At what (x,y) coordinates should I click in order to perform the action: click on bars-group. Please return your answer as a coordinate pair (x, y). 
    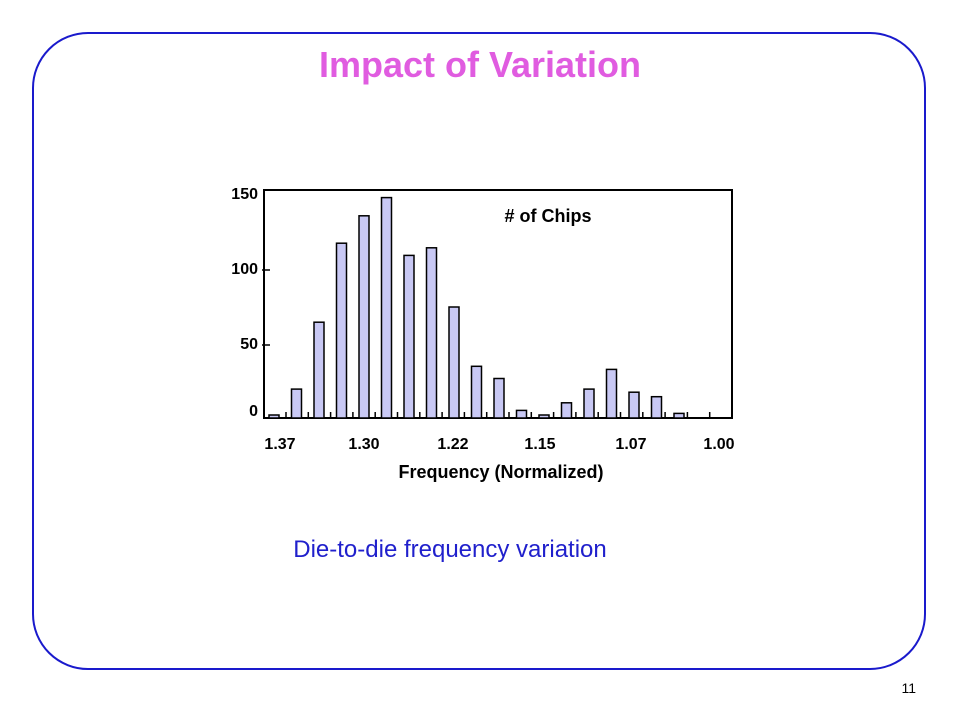
    Looking at the image, I should click on (476, 307).